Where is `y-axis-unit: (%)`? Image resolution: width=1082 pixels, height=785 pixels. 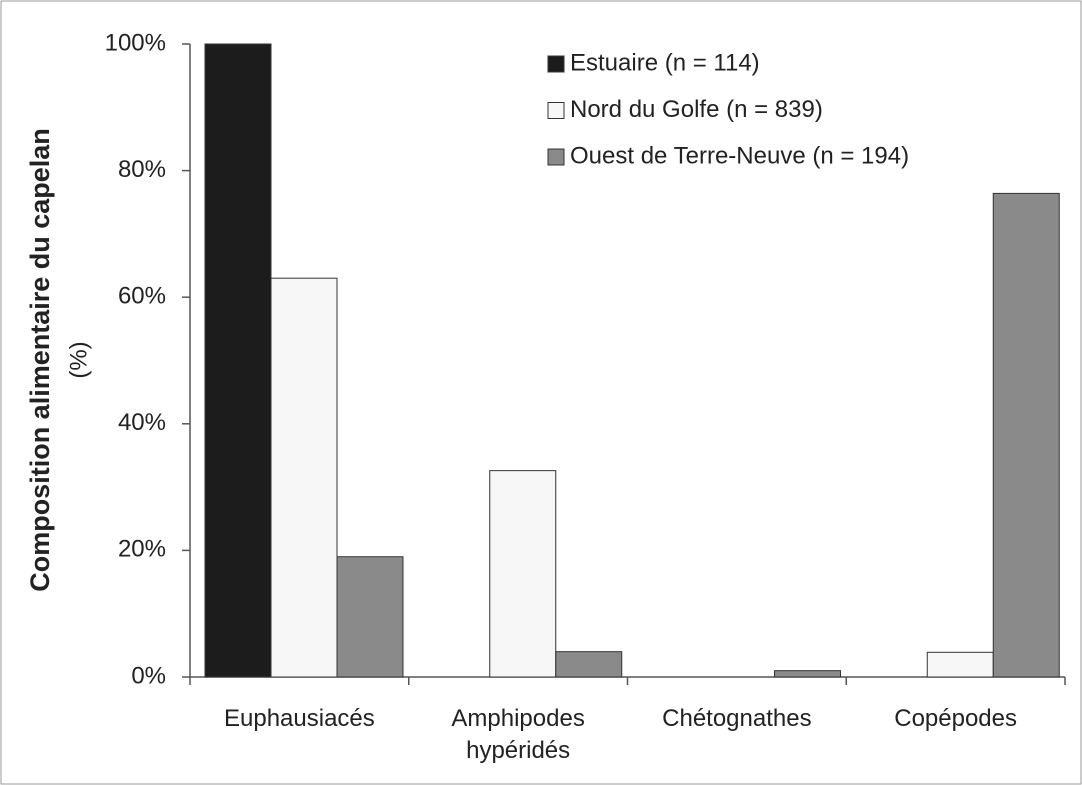
y-axis-unit: (%) is located at coordinates (78, 359).